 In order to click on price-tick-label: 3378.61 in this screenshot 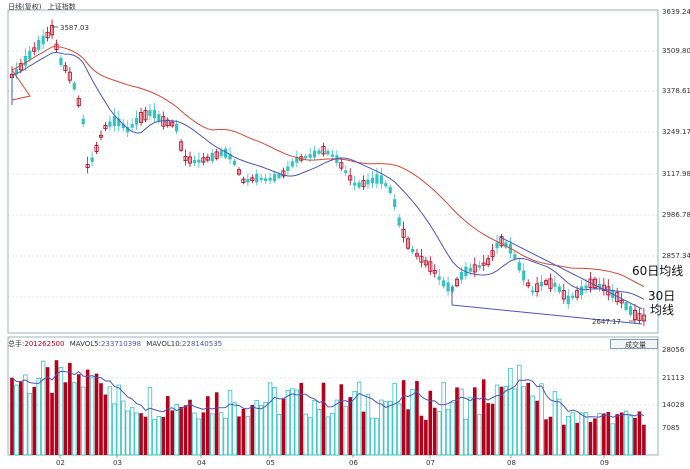, I will do `click(676, 91)`.